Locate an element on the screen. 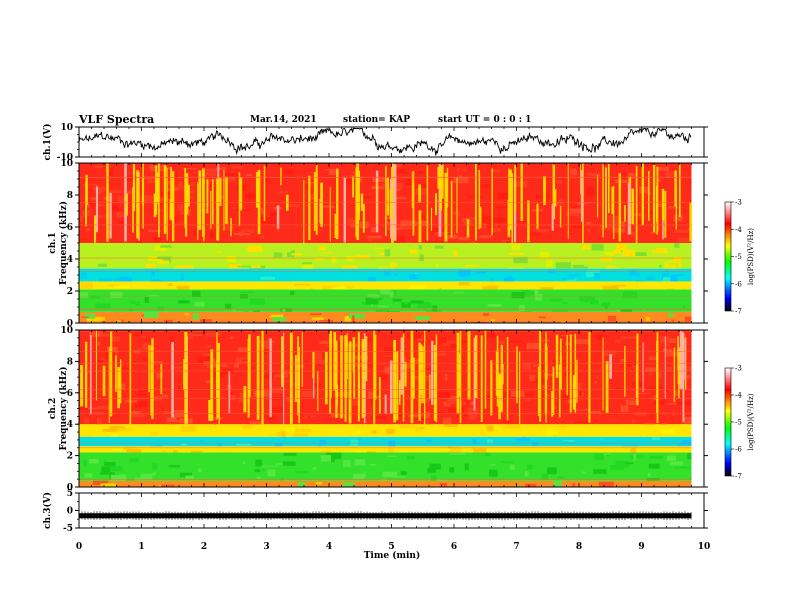  colorbar-tick-label: -5 is located at coordinates (738, 423).